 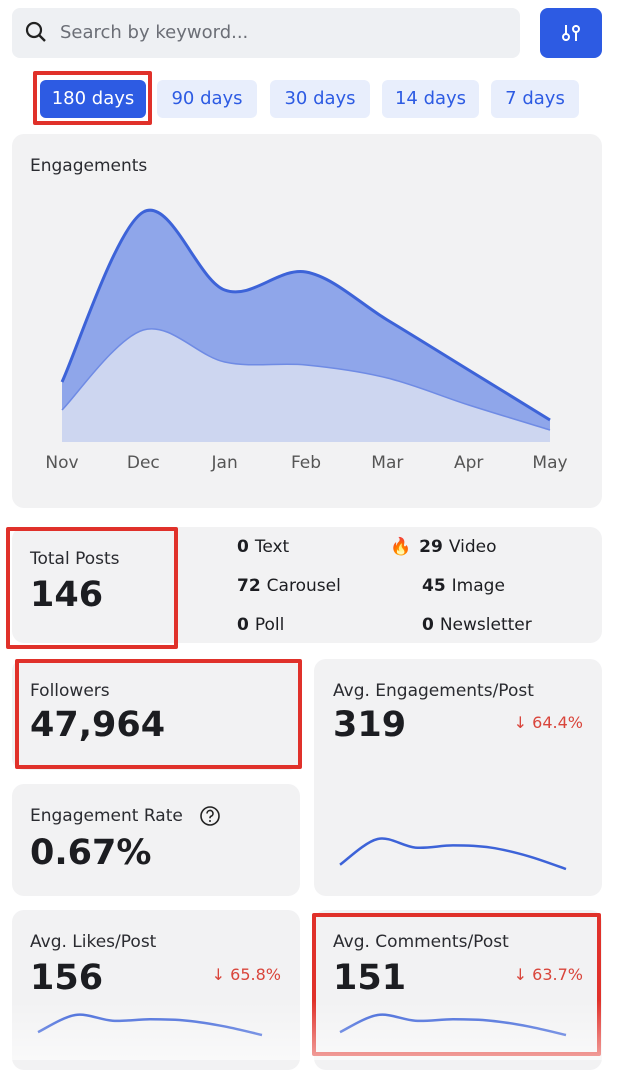 I want to click on search-icon, so click(x=35, y=31).